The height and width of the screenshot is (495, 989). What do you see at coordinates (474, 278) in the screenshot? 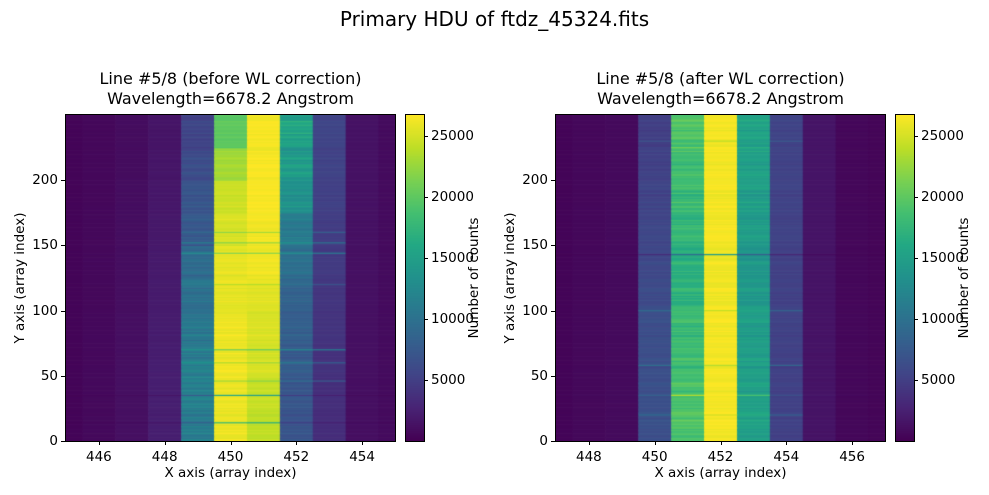
I see `colorbar-label-before: Number of counts` at bounding box center [474, 278].